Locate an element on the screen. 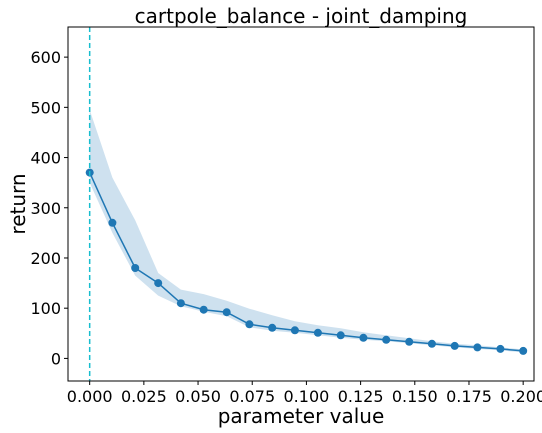 The height and width of the screenshot is (433, 542). y-tick-label: 0 is located at coordinates (56, 358).